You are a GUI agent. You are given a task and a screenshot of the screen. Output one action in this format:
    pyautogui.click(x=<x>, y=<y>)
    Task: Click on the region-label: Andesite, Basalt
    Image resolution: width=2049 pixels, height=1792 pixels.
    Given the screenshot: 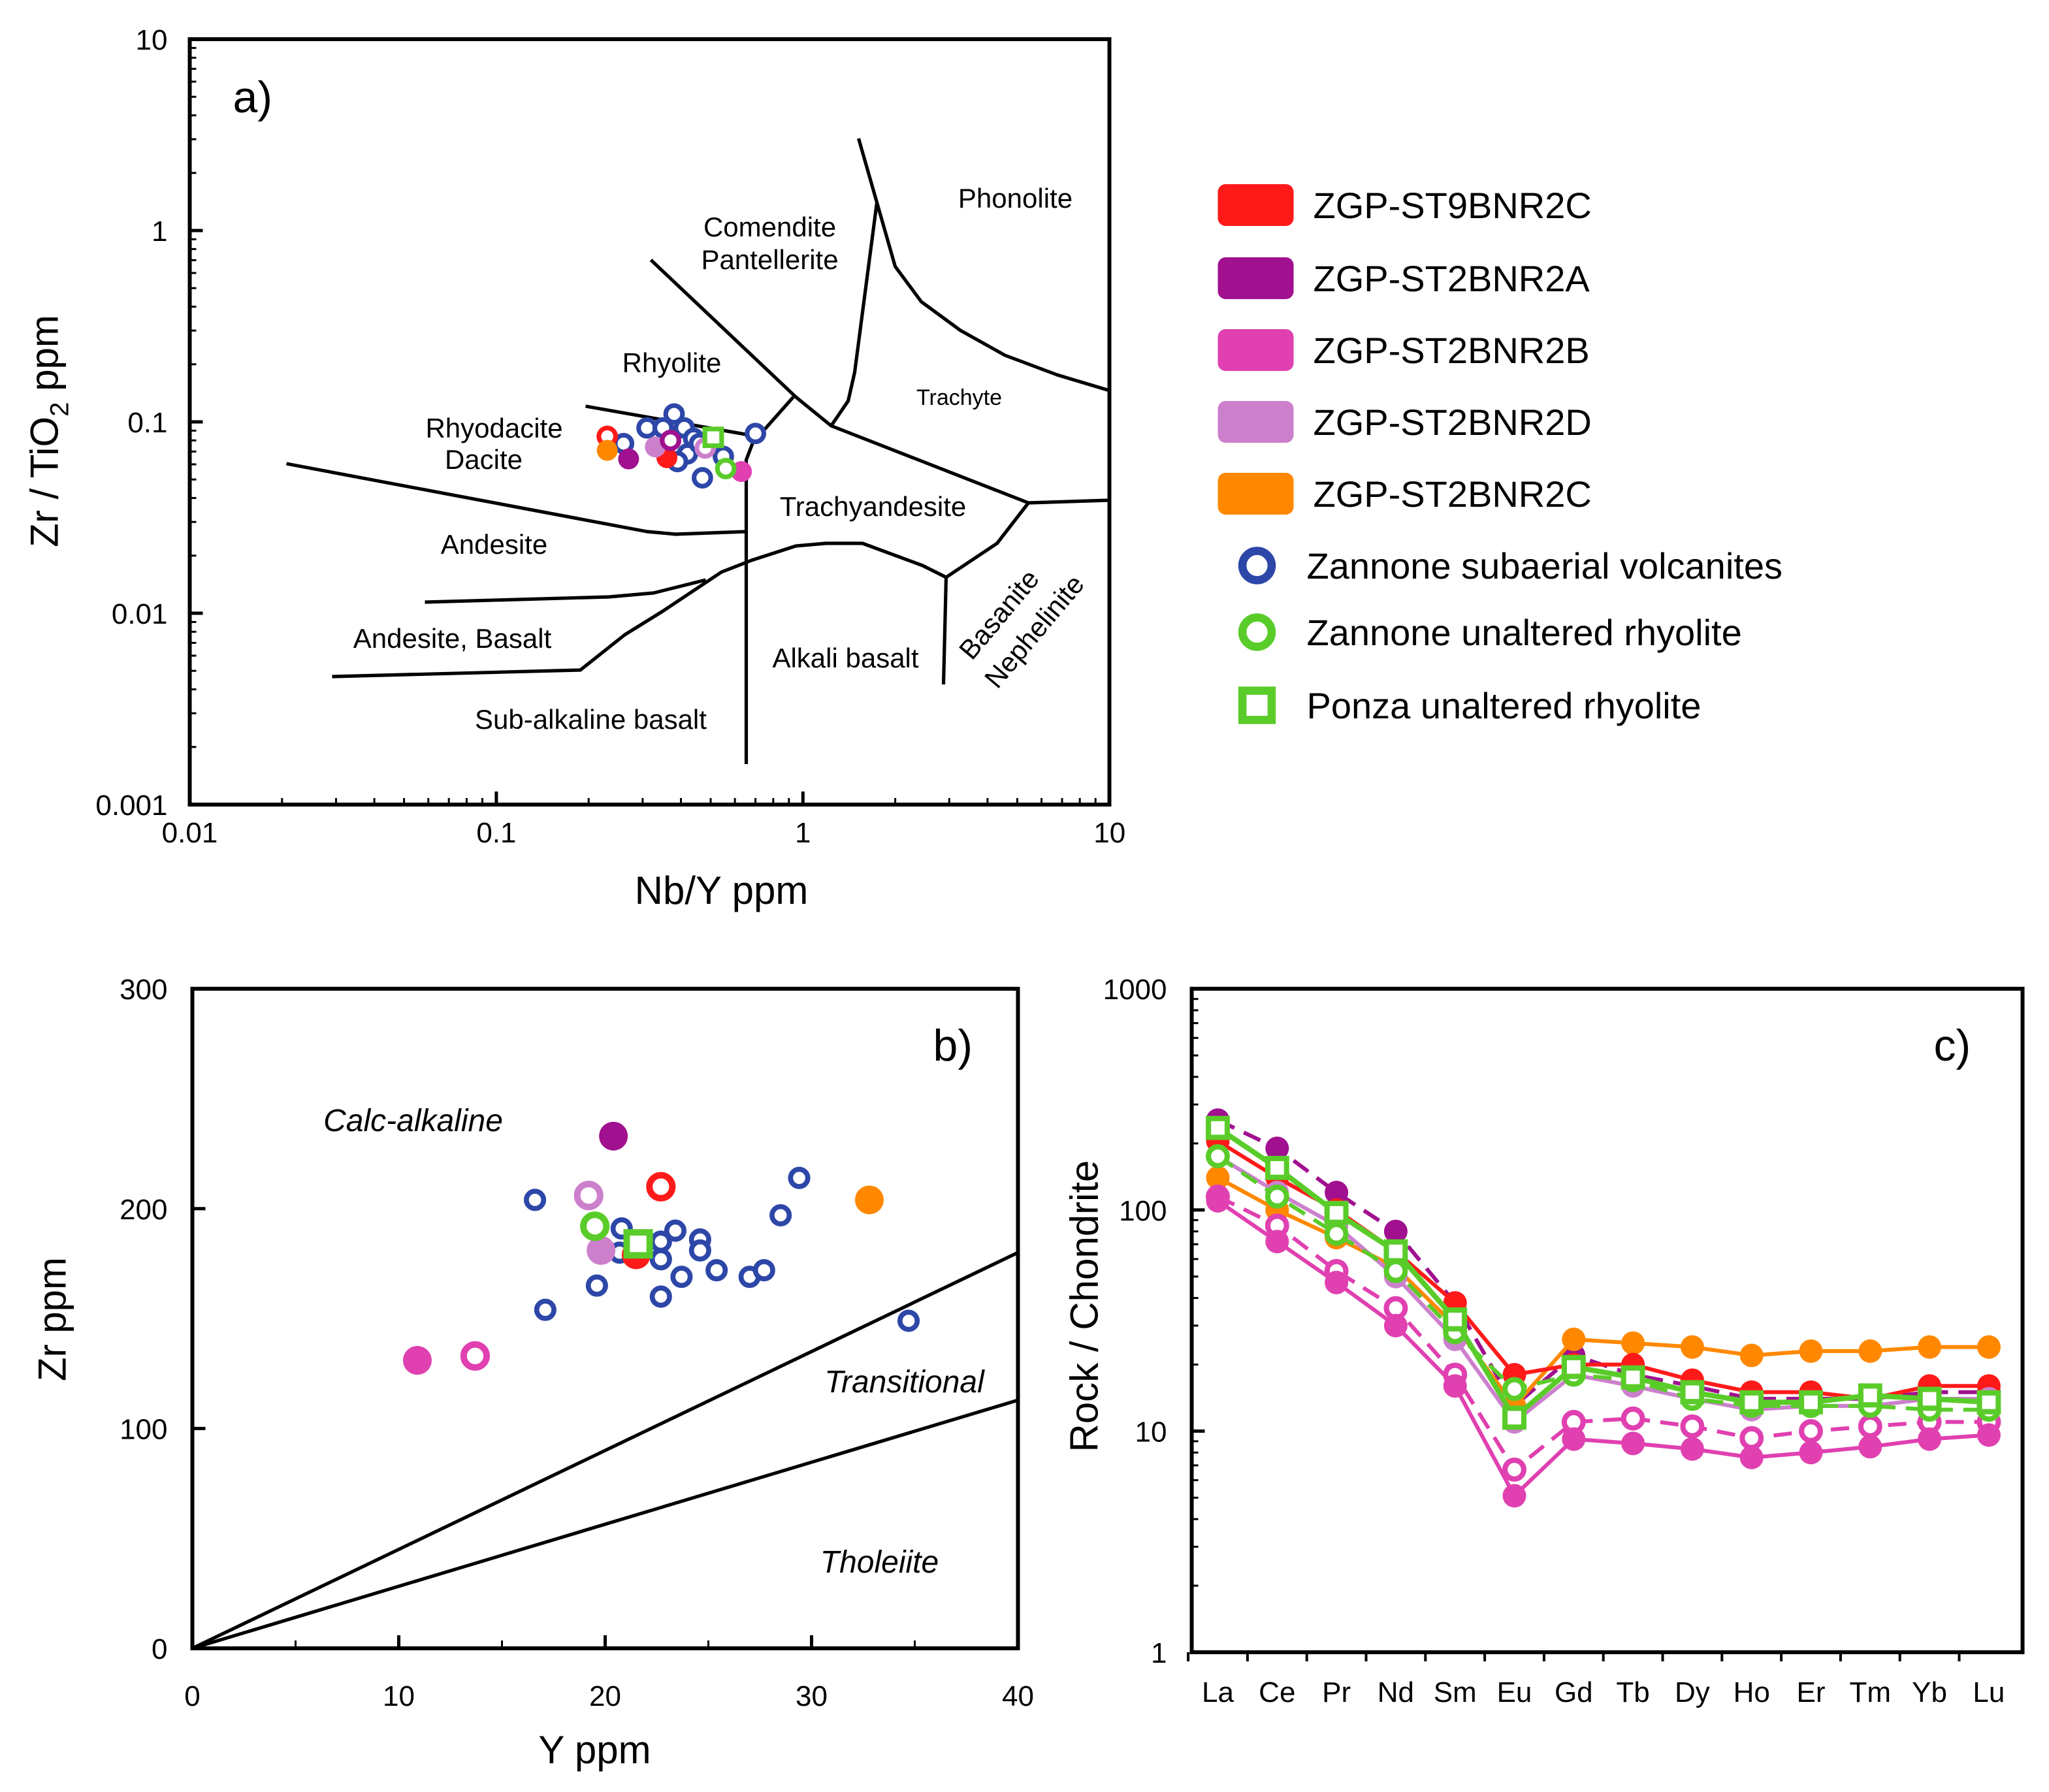 What is the action you would take?
    pyautogui.click(x=452, y=638)
    